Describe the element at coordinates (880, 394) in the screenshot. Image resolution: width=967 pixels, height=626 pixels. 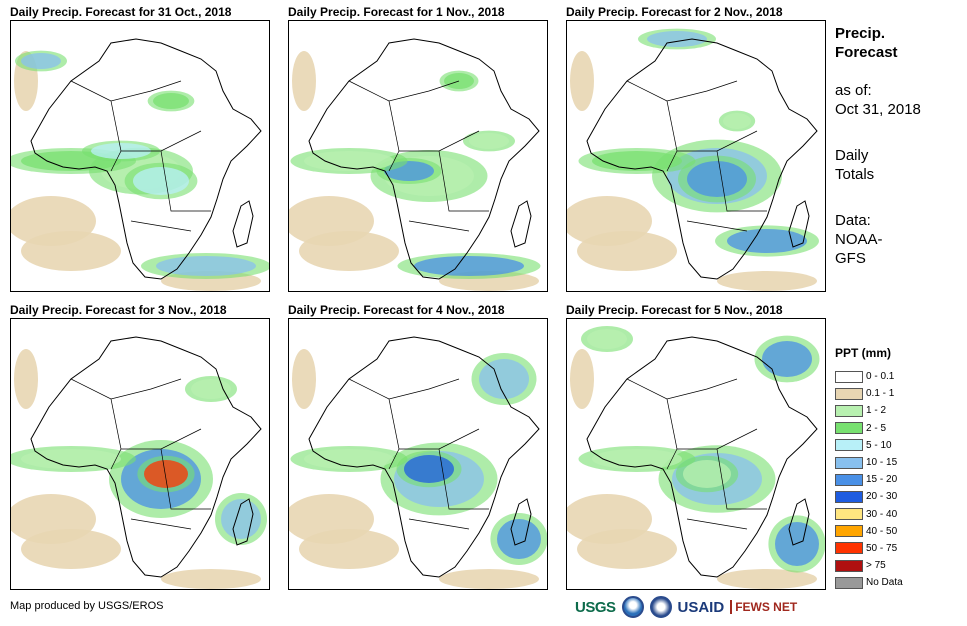
I see `legend-label: 0.1 - 1` at that location.